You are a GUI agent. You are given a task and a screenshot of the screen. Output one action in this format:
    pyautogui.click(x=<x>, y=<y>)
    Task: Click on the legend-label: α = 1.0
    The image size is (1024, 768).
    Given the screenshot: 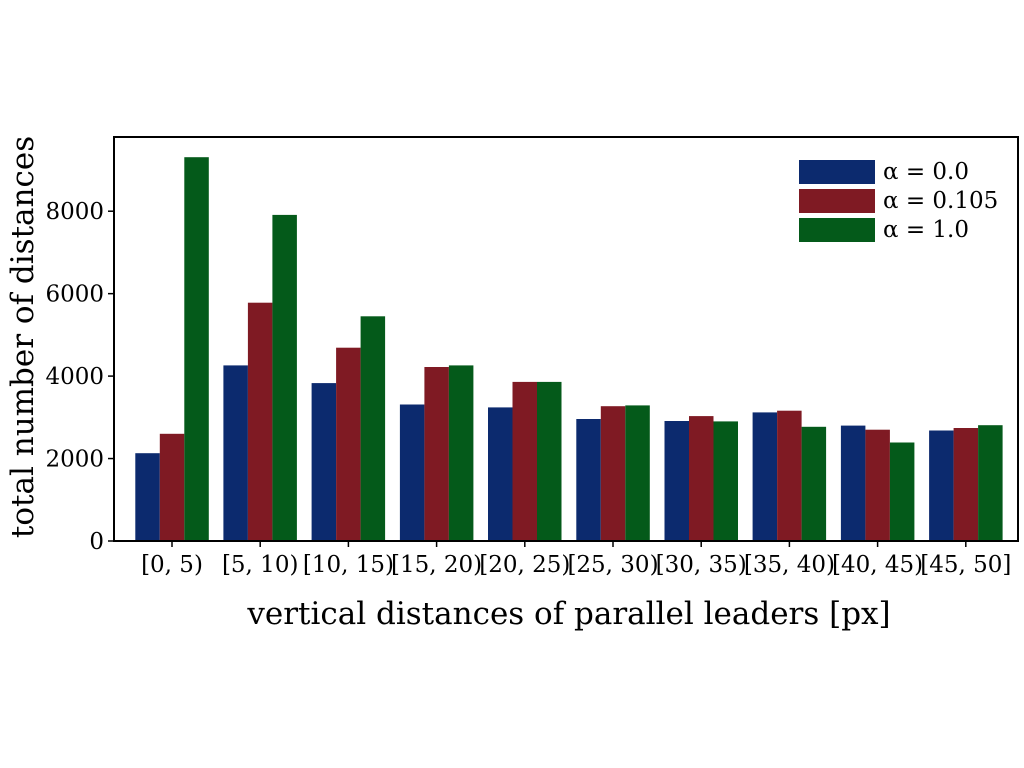 What is the action you would take?
    pyautogui.click(x=926, y=230)
    